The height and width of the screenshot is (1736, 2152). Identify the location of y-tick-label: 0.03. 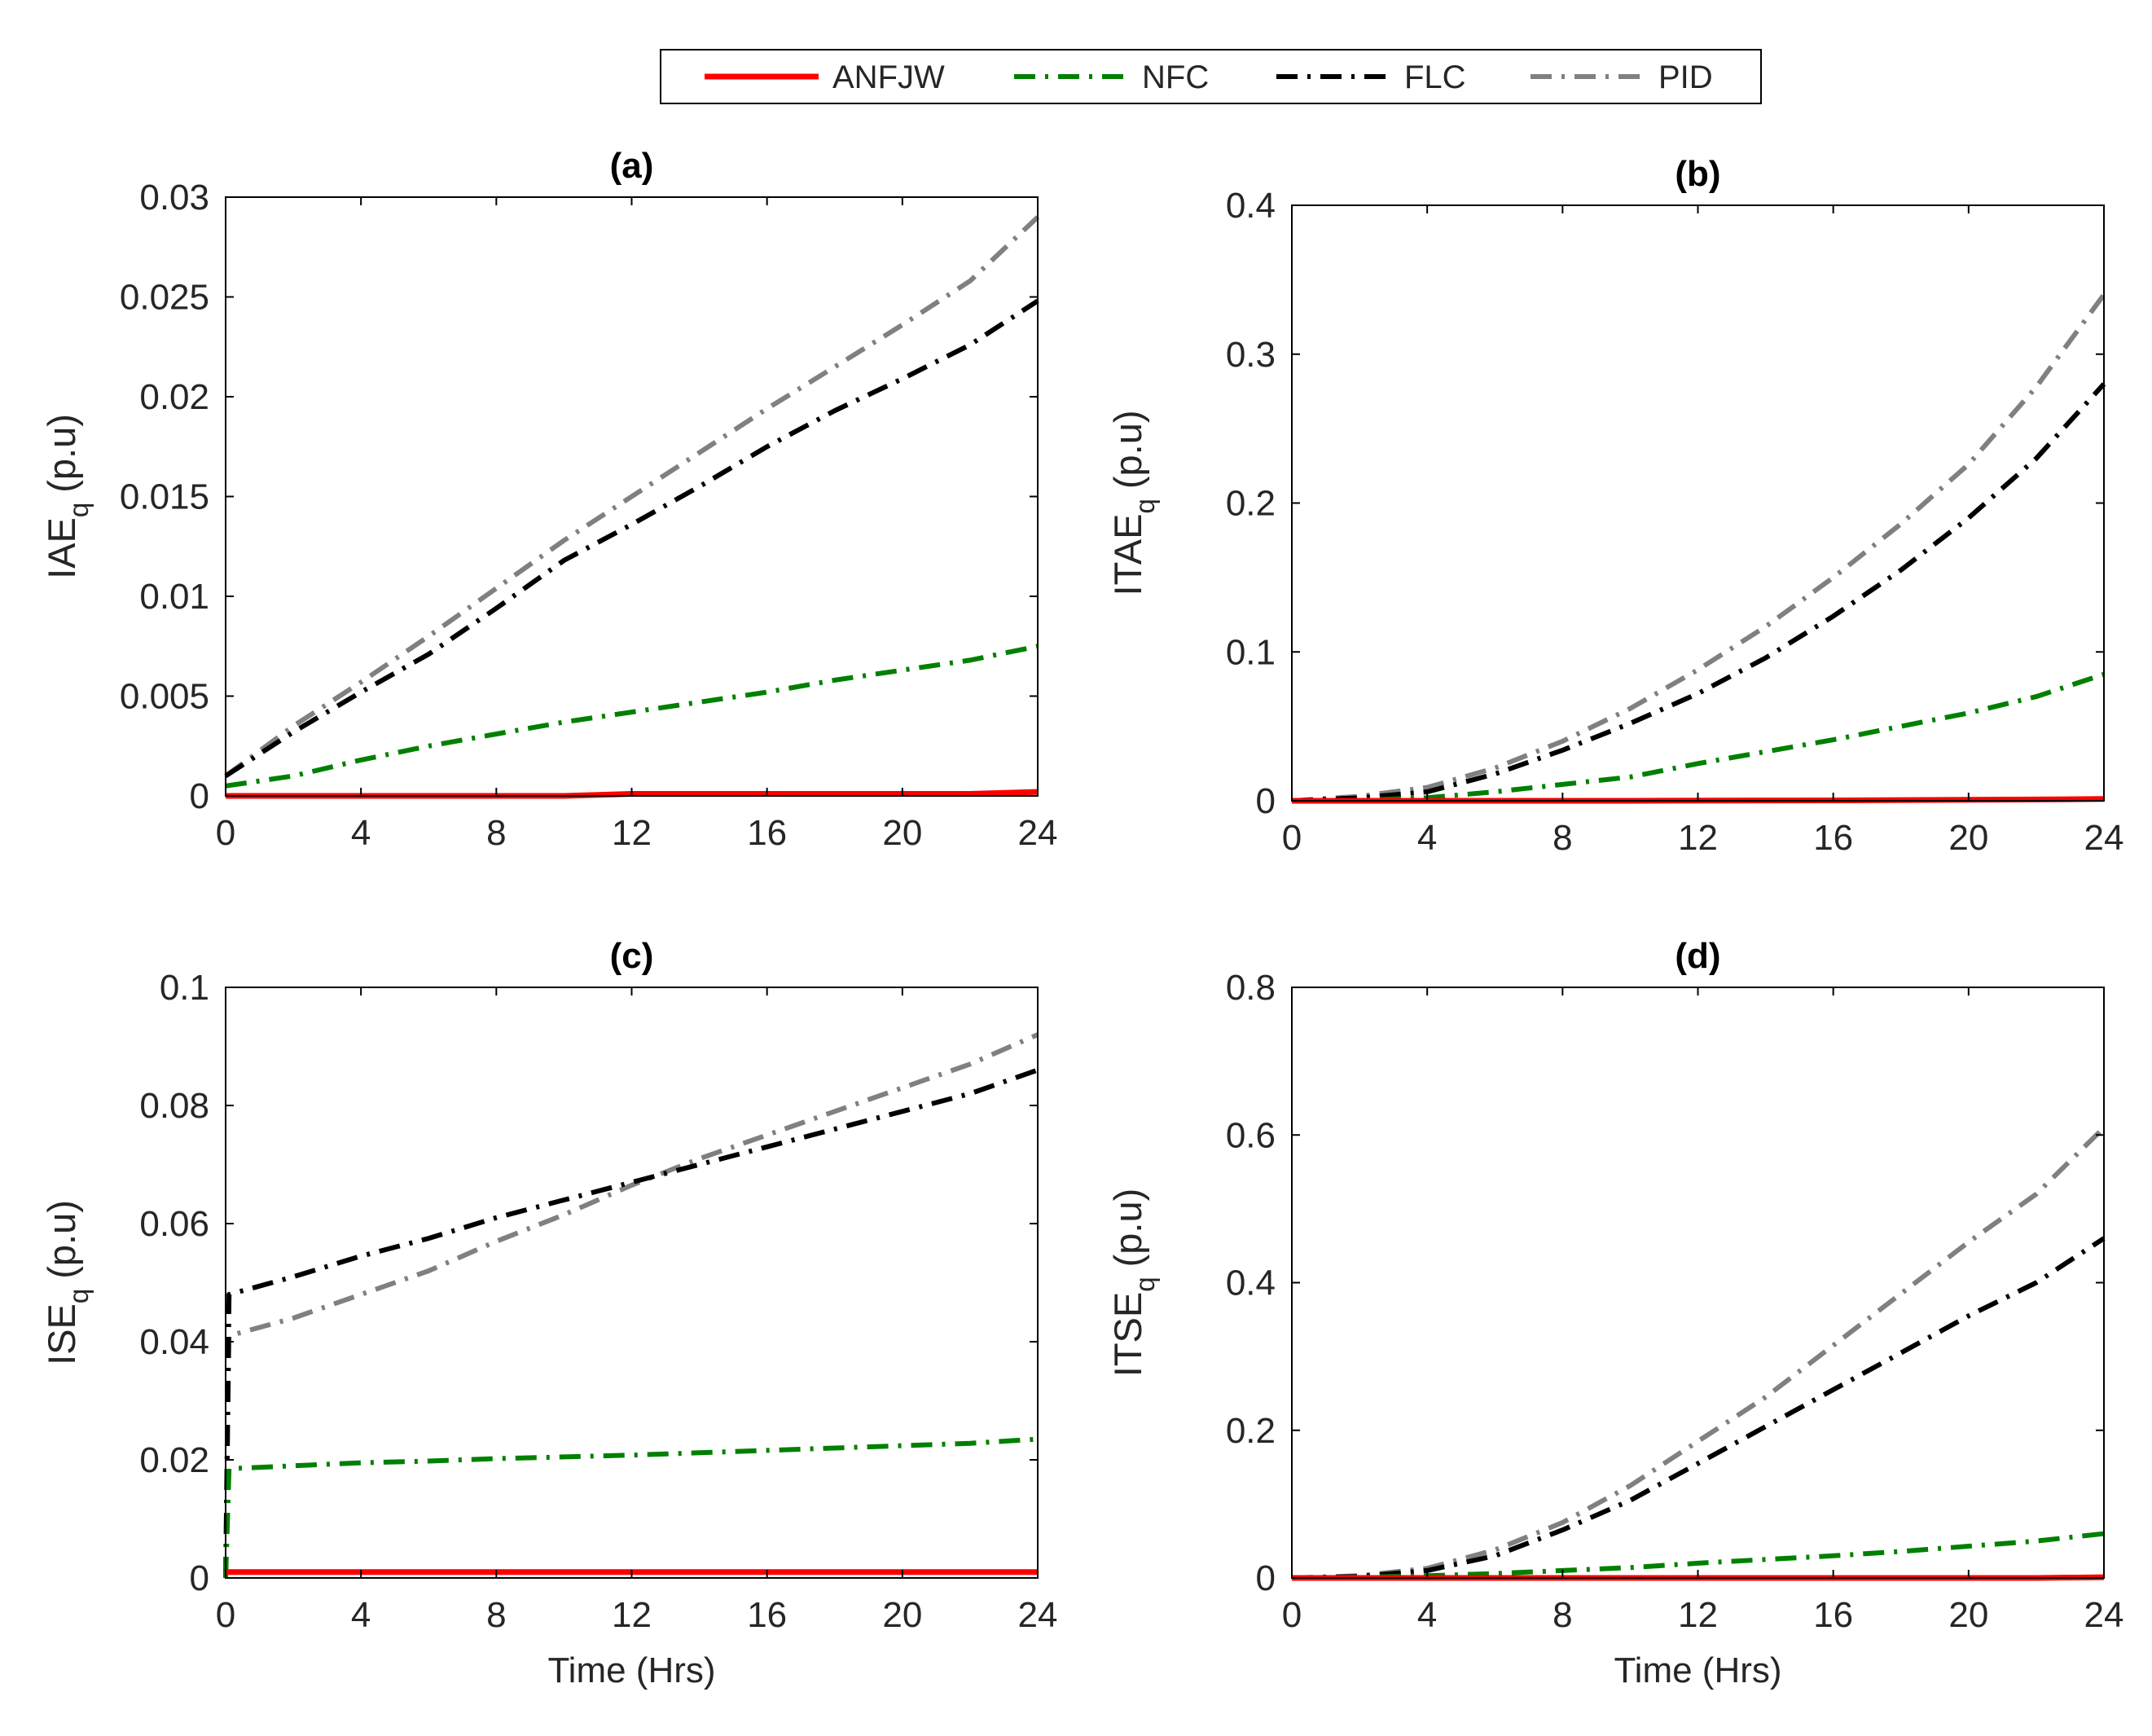
(174, 198).